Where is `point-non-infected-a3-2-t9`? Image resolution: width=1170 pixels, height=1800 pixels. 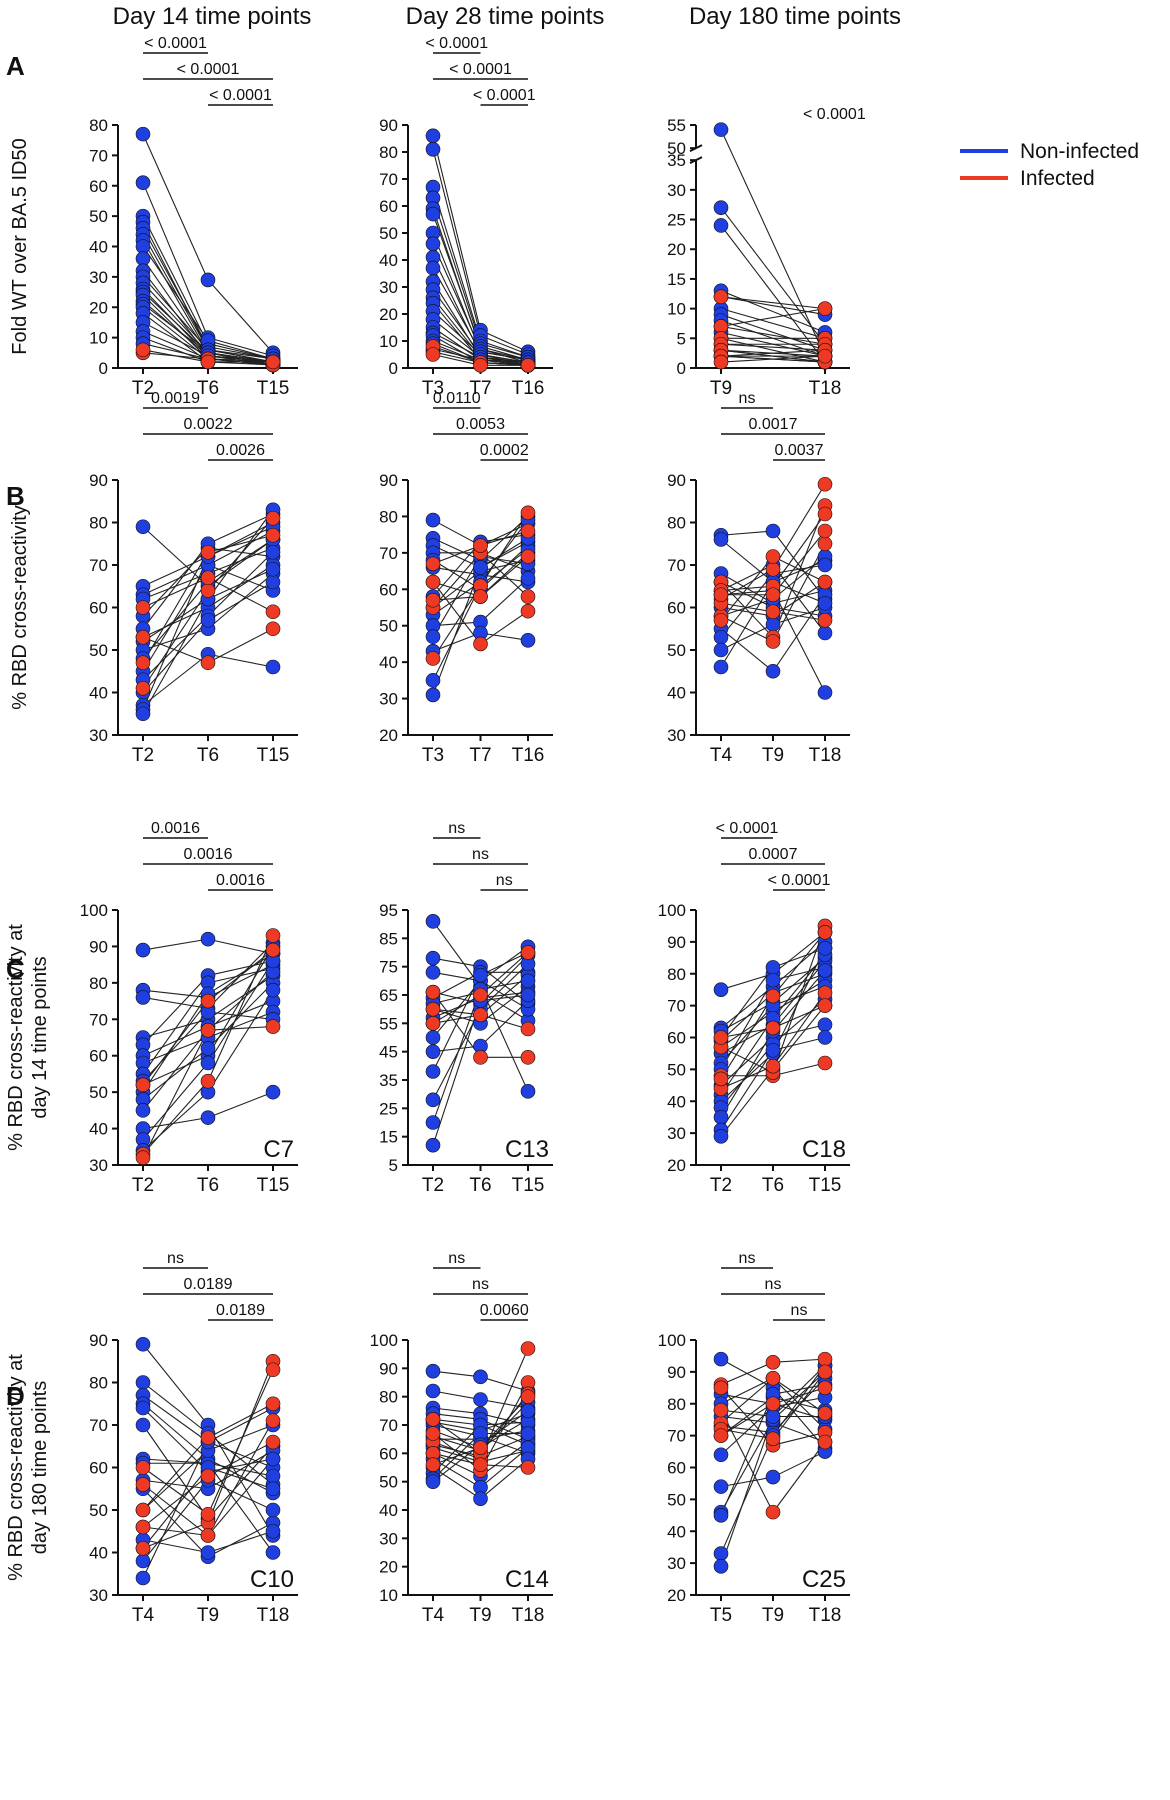 point-non-infected-a3-2-t9 is located at coordinates (721, 225).